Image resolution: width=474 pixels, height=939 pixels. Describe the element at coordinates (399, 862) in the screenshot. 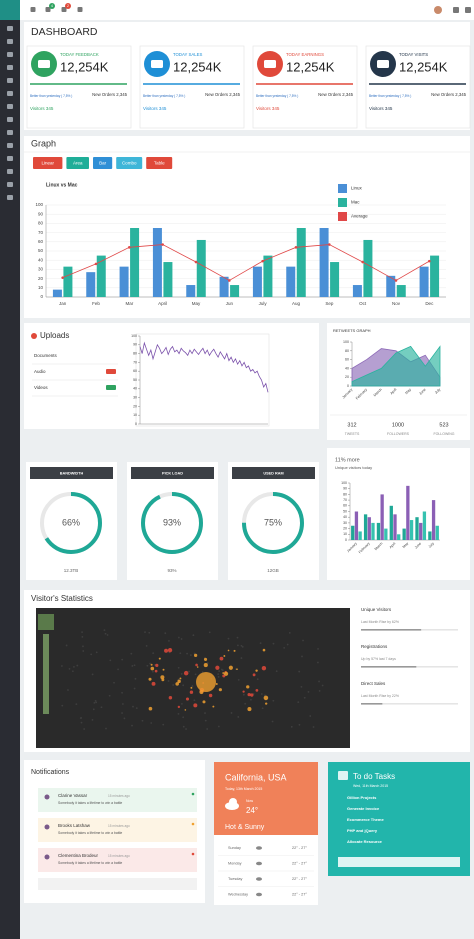

I see `todo-input` at that location.